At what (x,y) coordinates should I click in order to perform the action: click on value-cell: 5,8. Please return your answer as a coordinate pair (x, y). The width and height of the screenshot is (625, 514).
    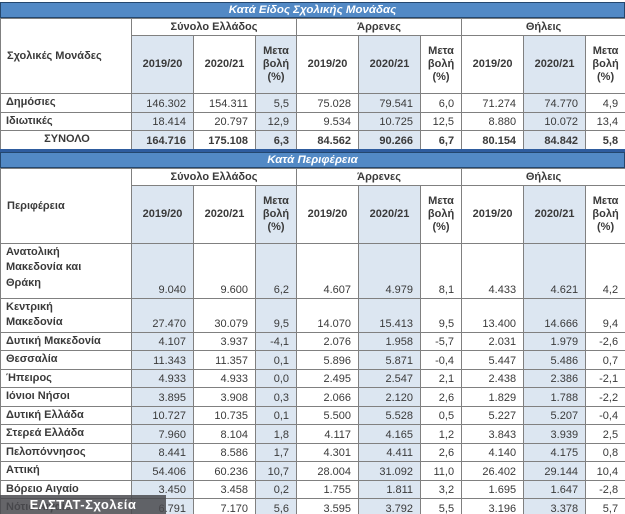
    Looking at the image, I should click on (605, 140).